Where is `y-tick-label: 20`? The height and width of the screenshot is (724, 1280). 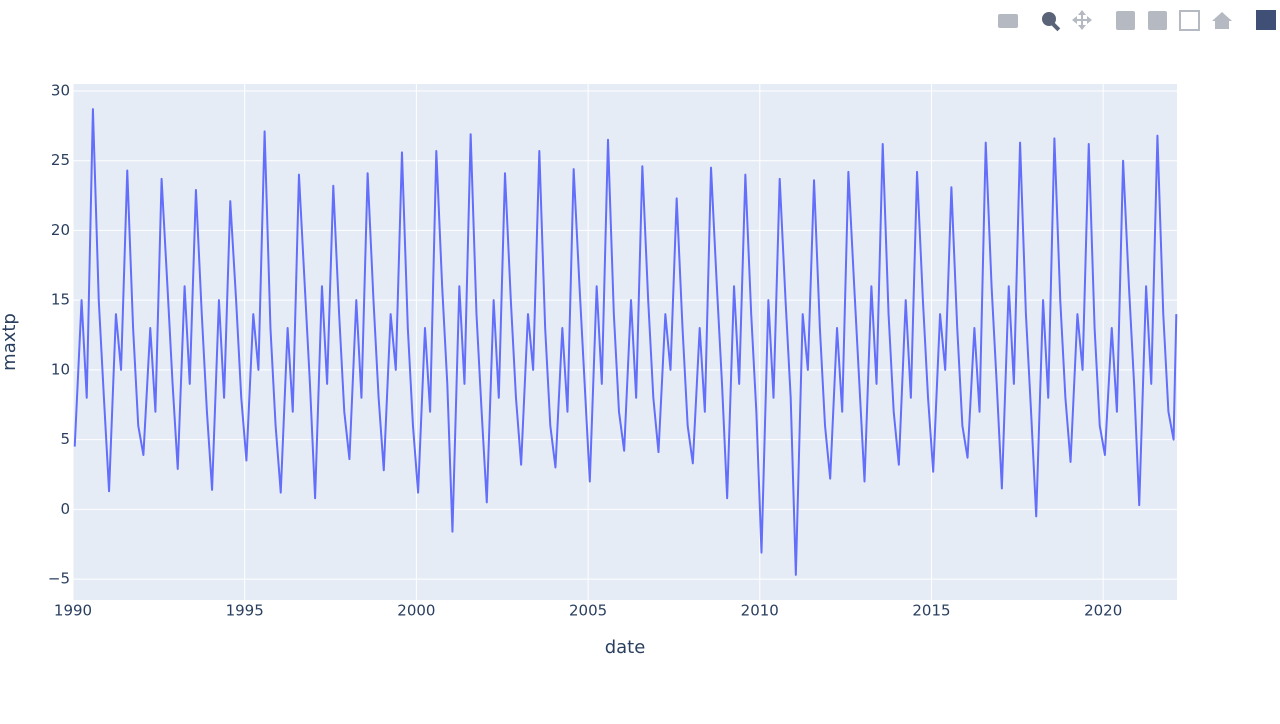
y-tick-label: 20 is located at coordinates (60, 230).